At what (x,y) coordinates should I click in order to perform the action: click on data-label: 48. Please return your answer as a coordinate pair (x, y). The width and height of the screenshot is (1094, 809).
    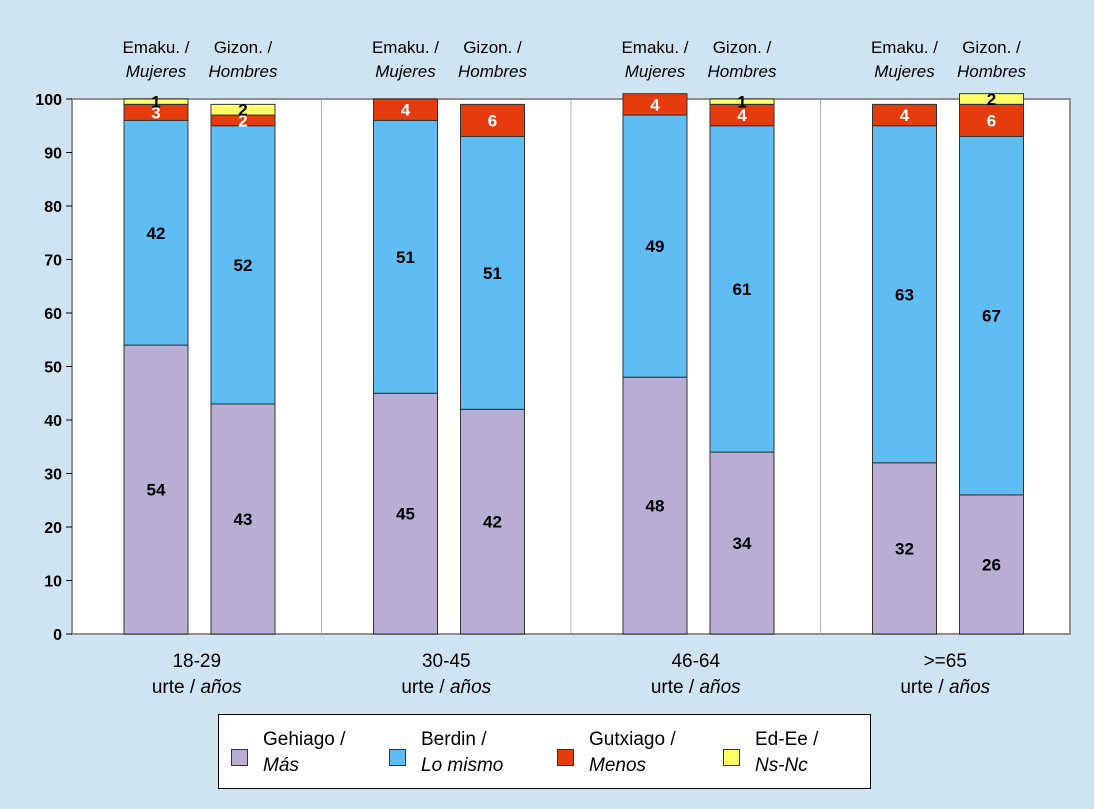
    Looking at the image, I should click on (655, 506).